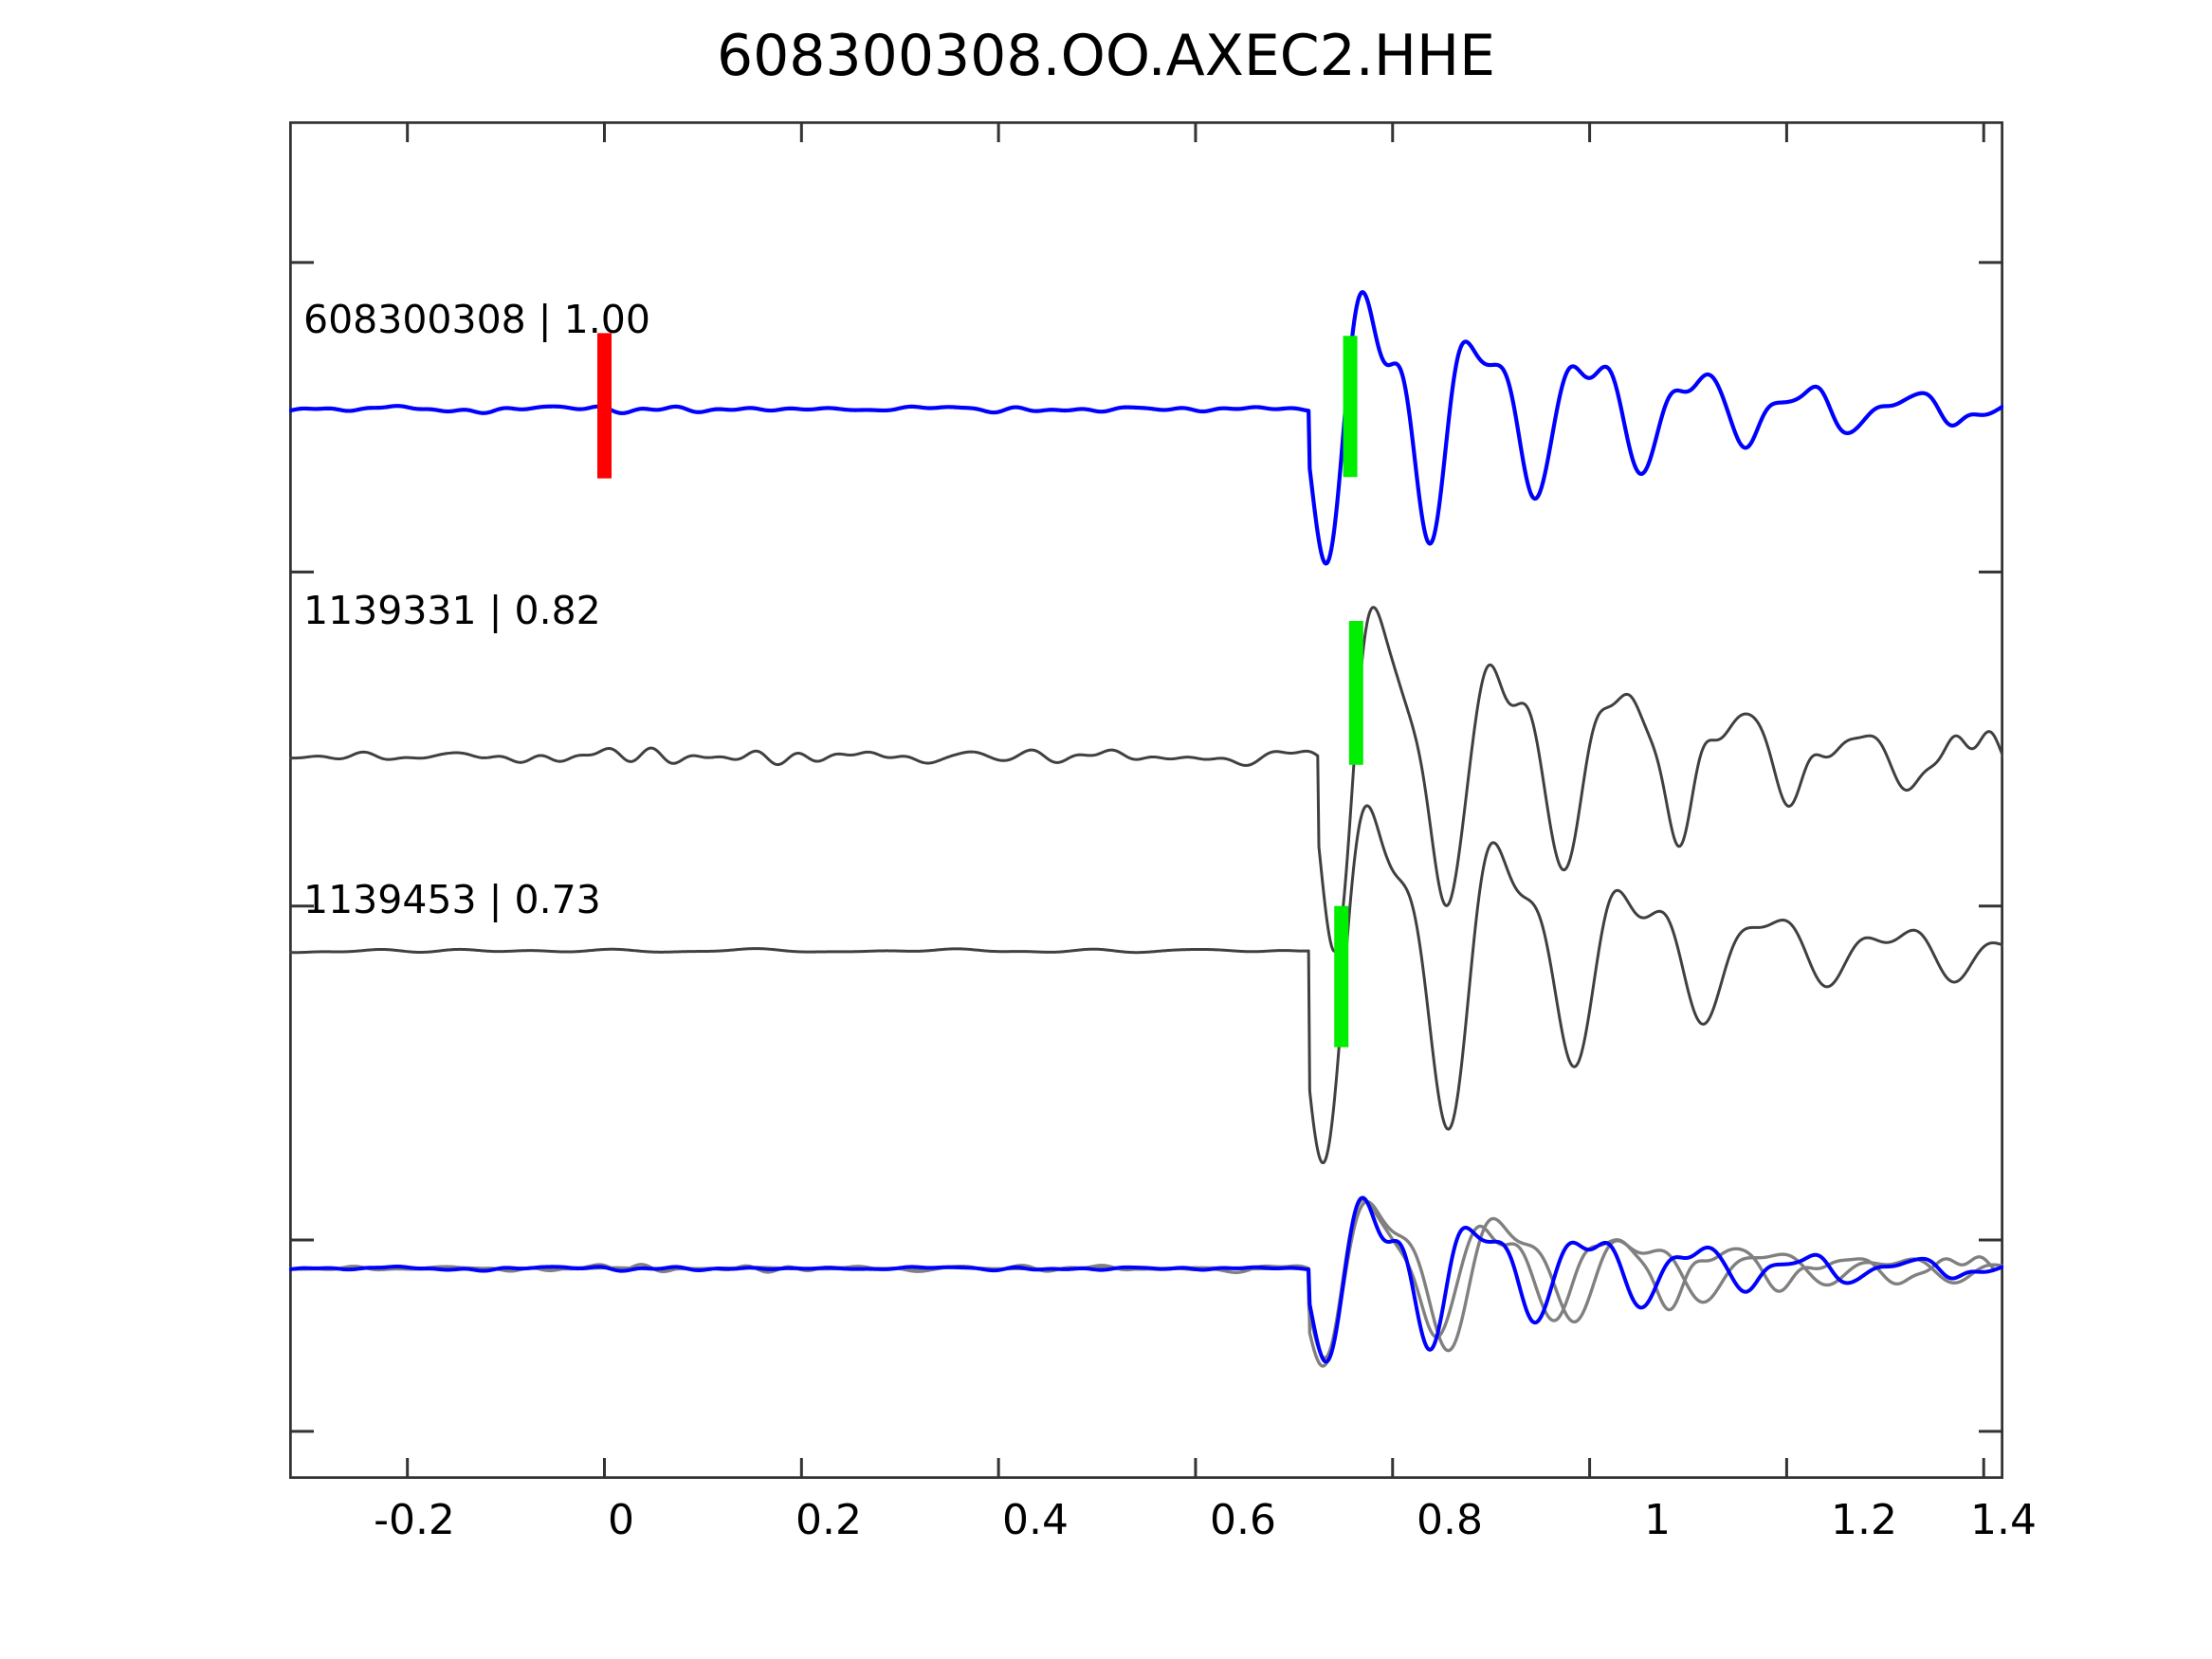  Describe the element at coordinates (414, 1520) in the screenshot. I see `x-tick-label-0: -0.2` at that location.